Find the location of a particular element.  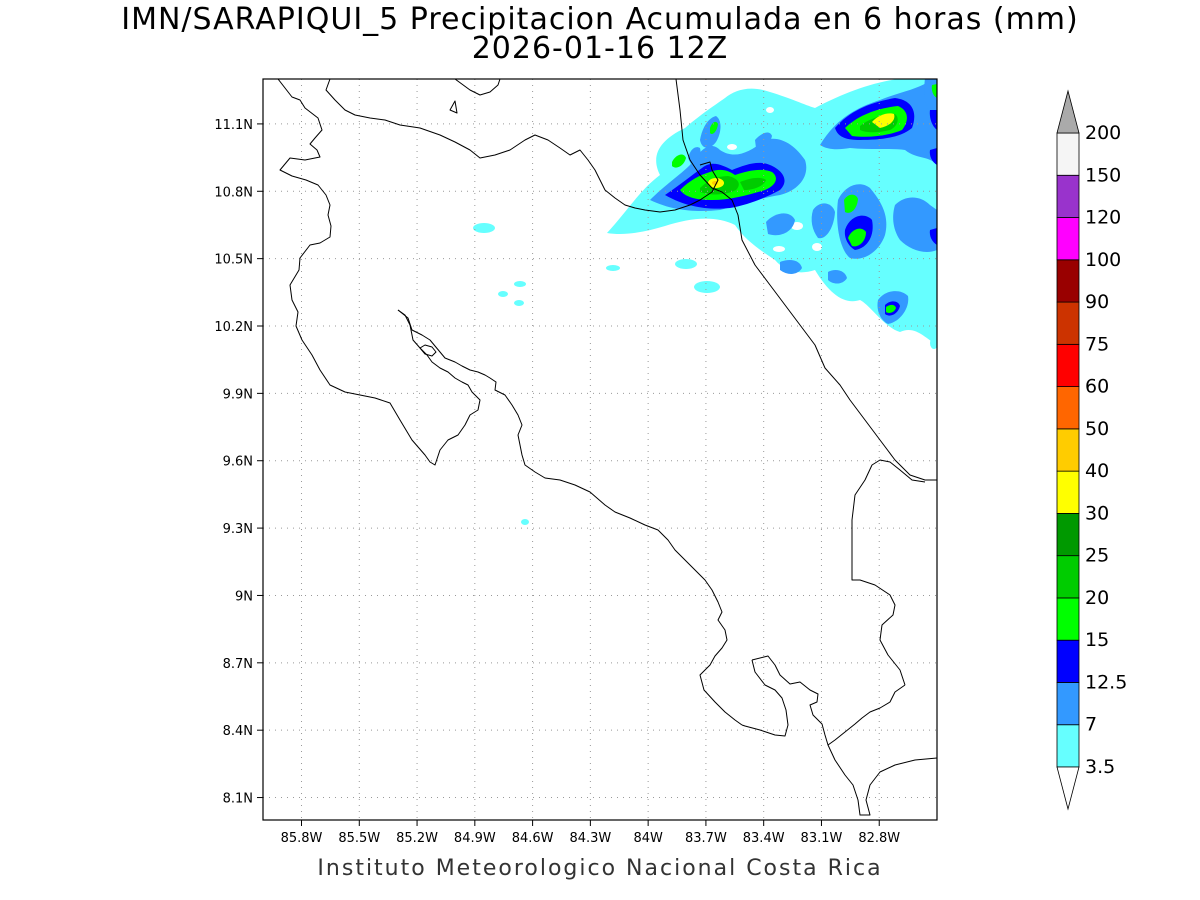

x-tick-label: 83.1W is located at coordinates (822, 838).